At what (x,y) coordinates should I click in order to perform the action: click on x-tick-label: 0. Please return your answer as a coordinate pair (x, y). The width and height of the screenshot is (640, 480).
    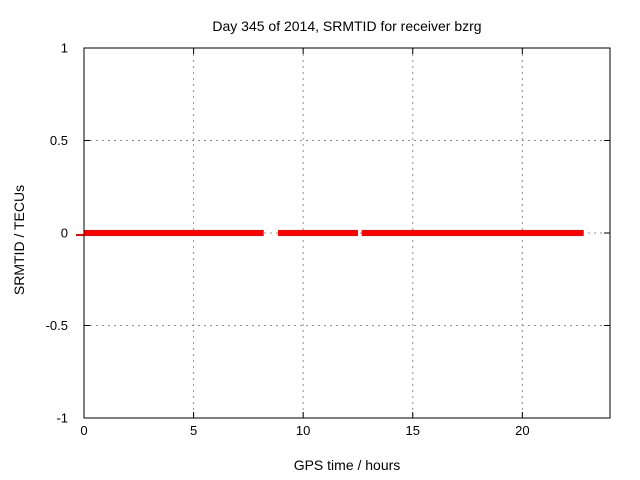
    Looking at the image, I should click on (83, 430).